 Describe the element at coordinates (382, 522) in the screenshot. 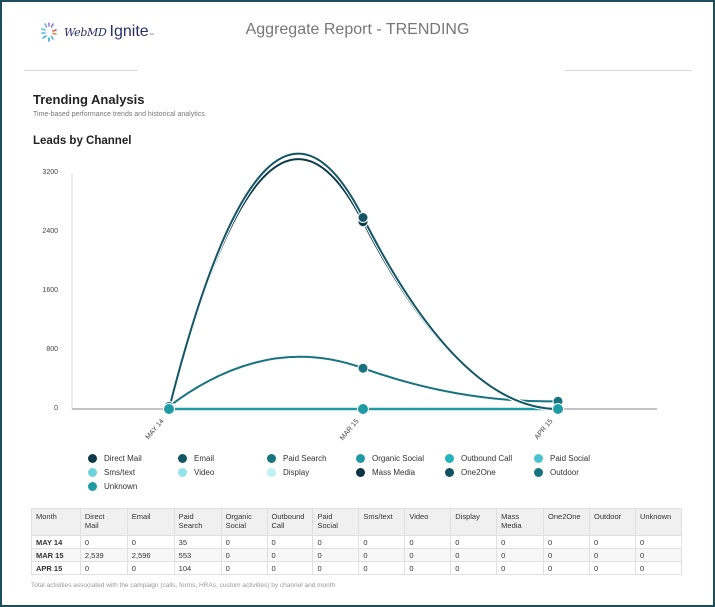

I see `column-header: Sms/text` at that location.